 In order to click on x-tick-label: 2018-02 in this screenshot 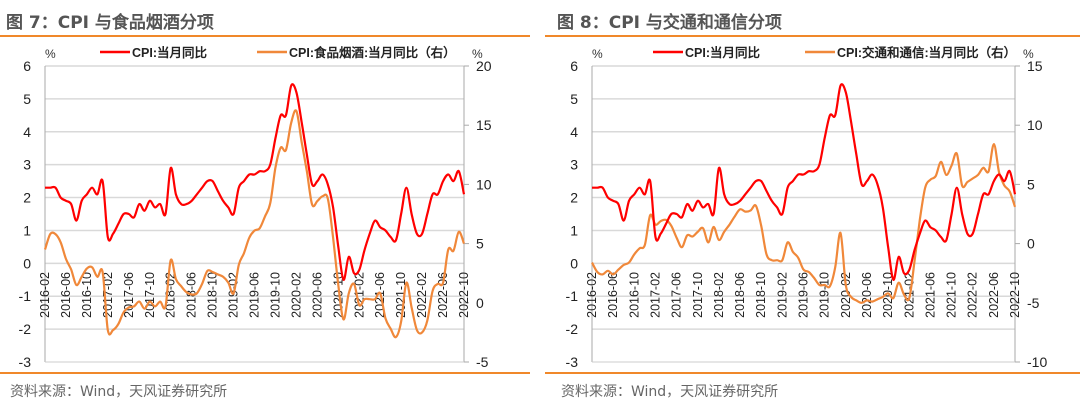, I will do `click(719, 295)`.